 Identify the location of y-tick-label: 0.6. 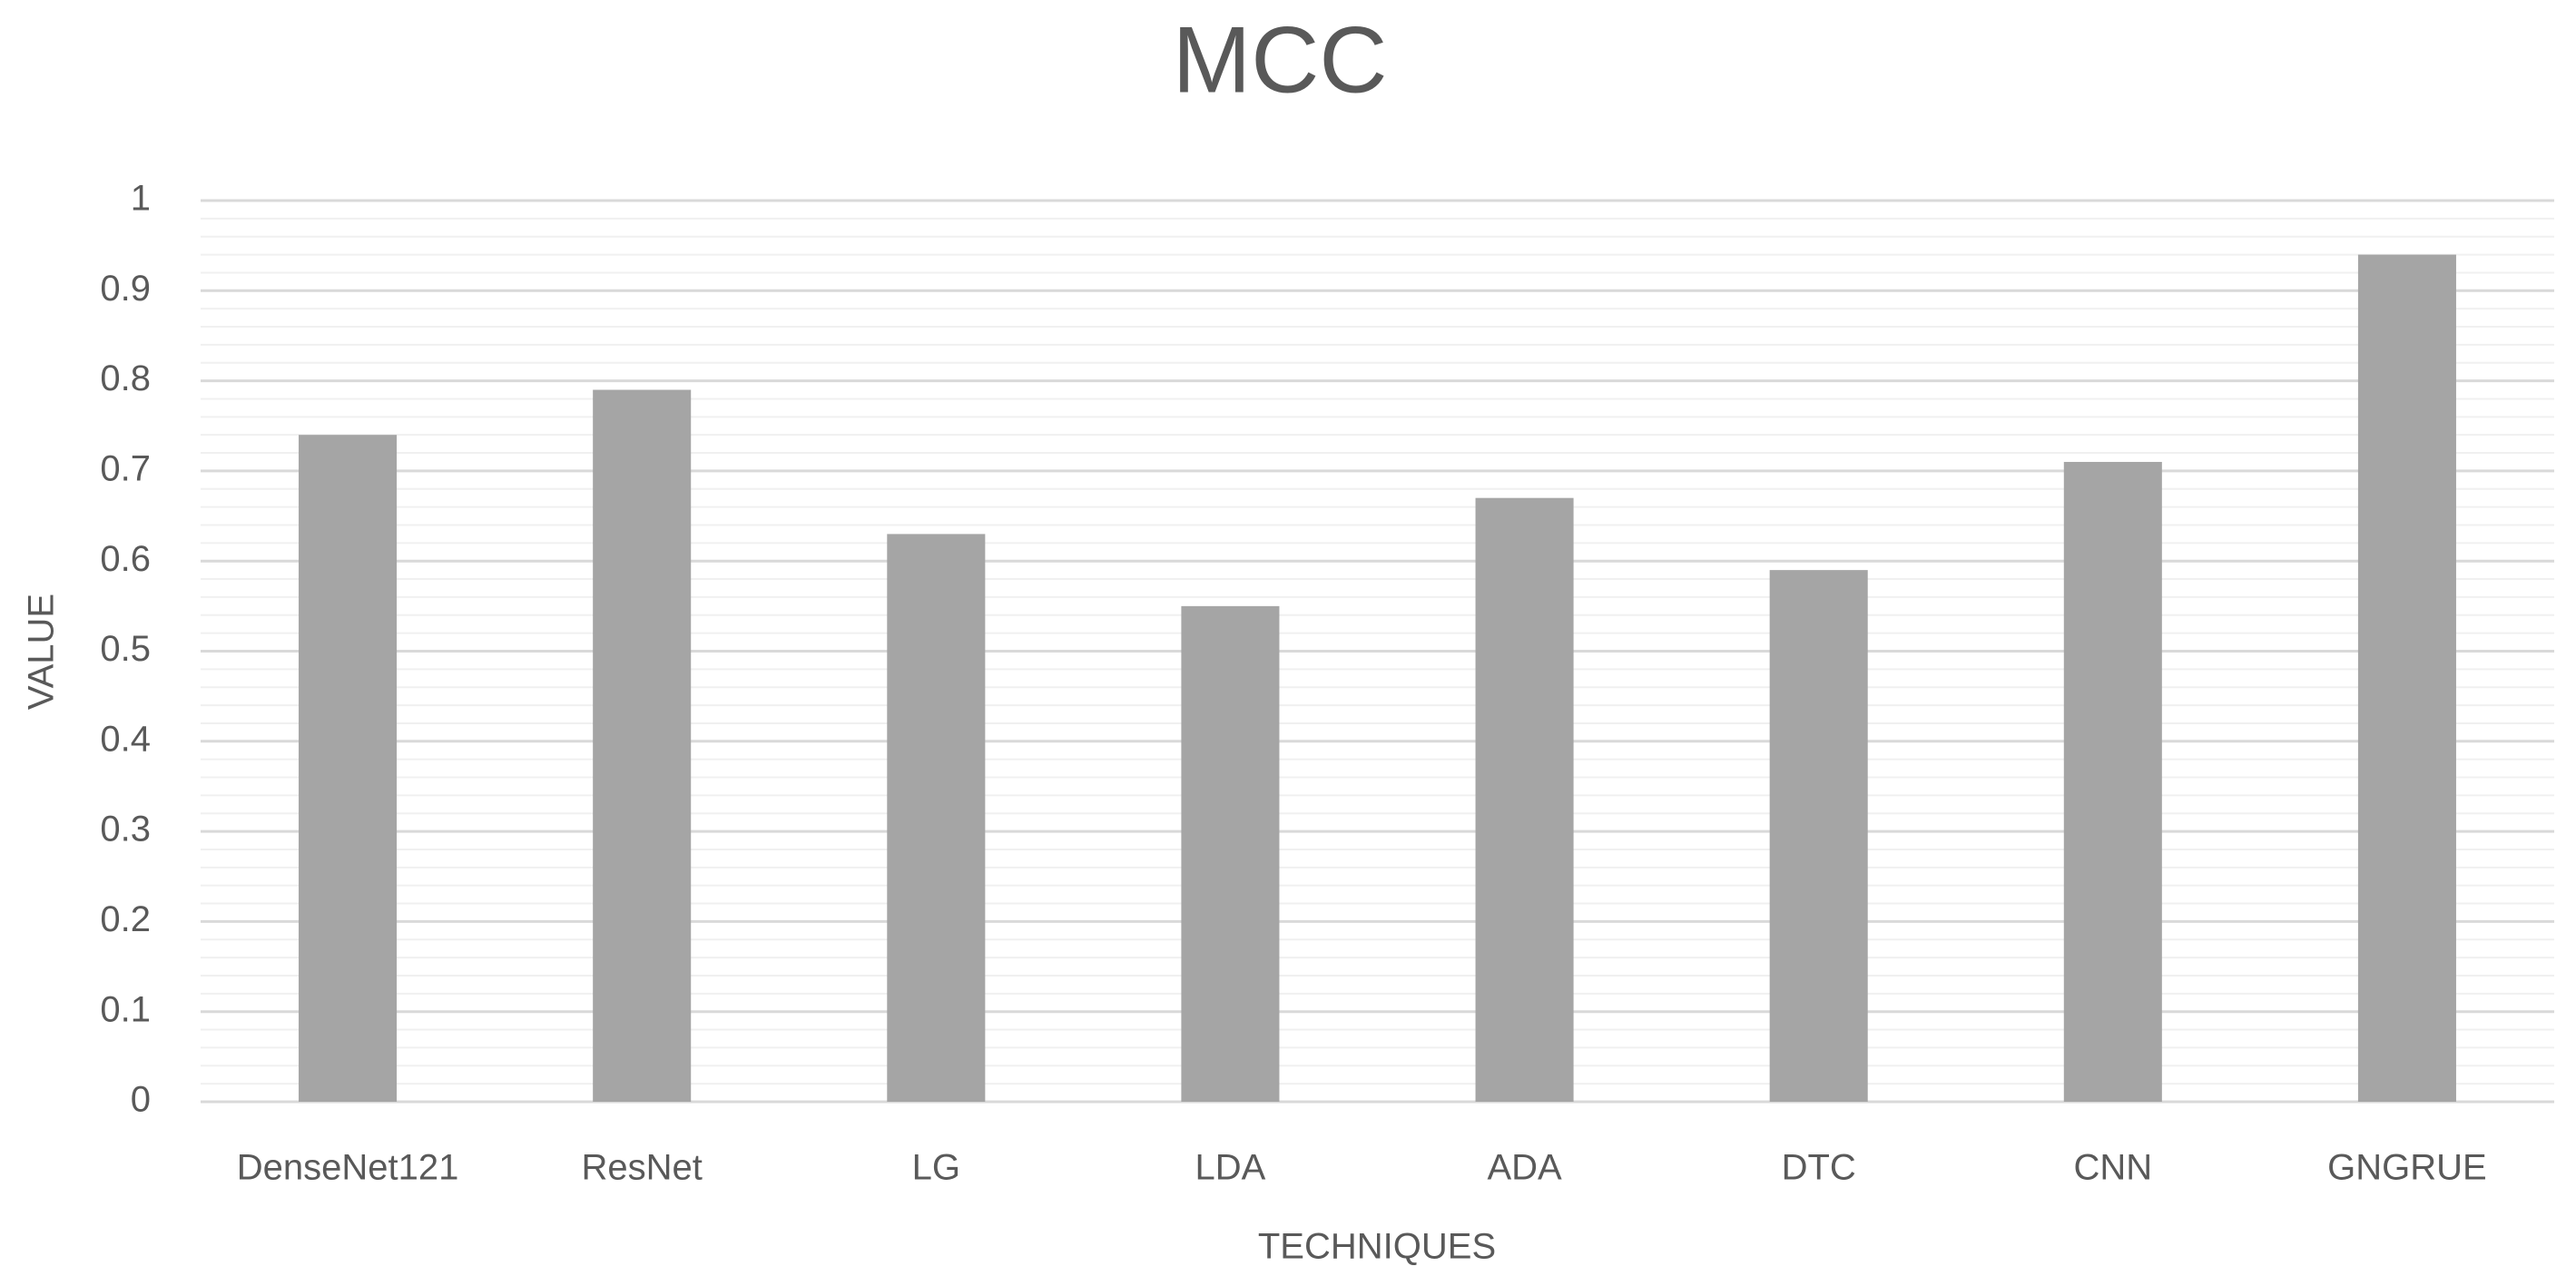
(126, 559).